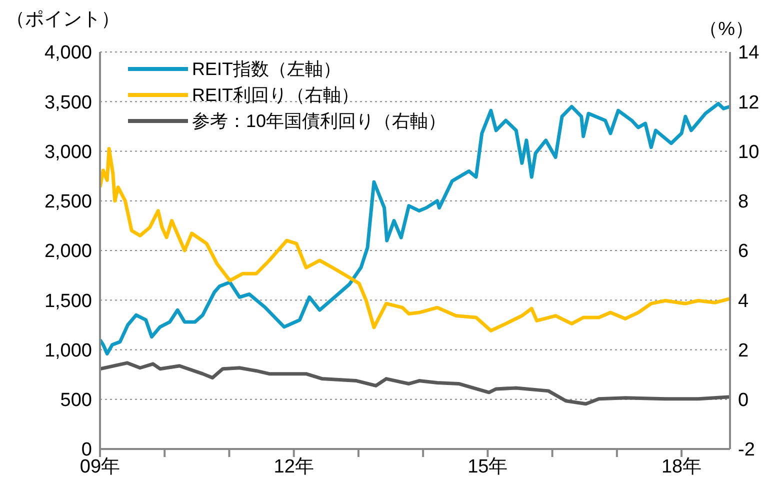 Image resolution: width=782 pixels, height=497 pixels. What do you see at coordinates (415, 383) in the screenshot?
I see `line-series` at bounding box center [415, 383].